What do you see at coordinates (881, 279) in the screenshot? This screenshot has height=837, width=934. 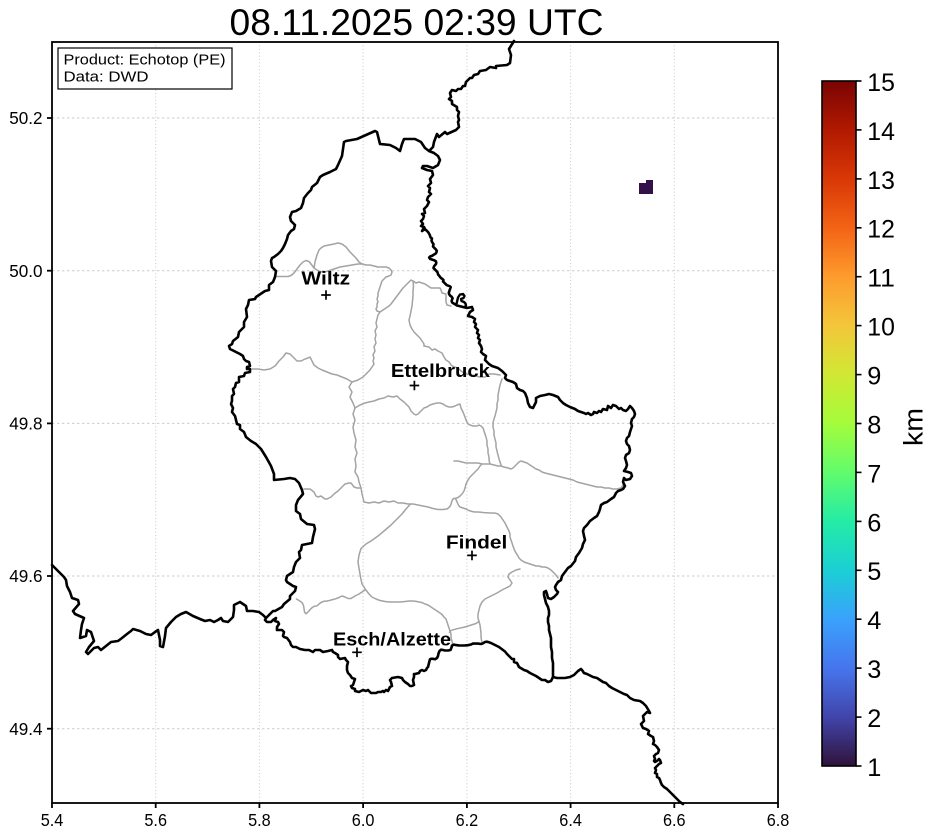 I see `svg-text: 11` at bounding box center [881, 279].